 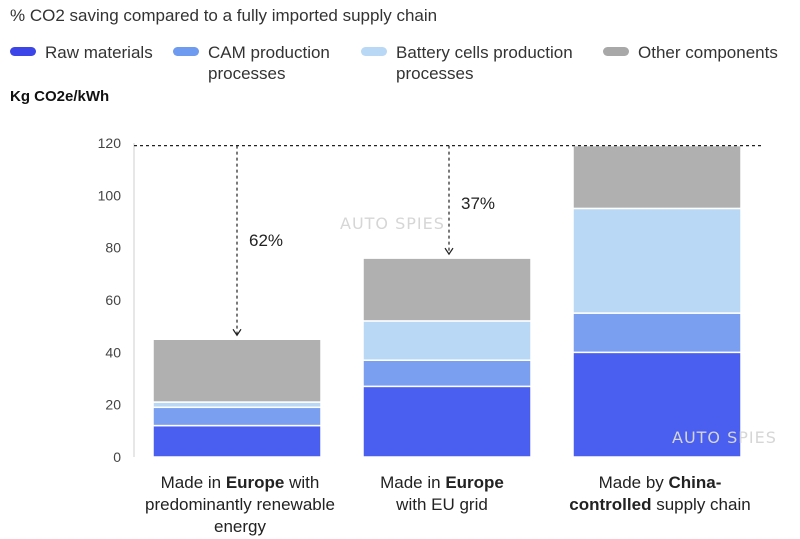 What do you see at coordinates (374, 51) in the screenshot?
I see `legend-swatch-battery-cells` at bounding box center [374, 51].